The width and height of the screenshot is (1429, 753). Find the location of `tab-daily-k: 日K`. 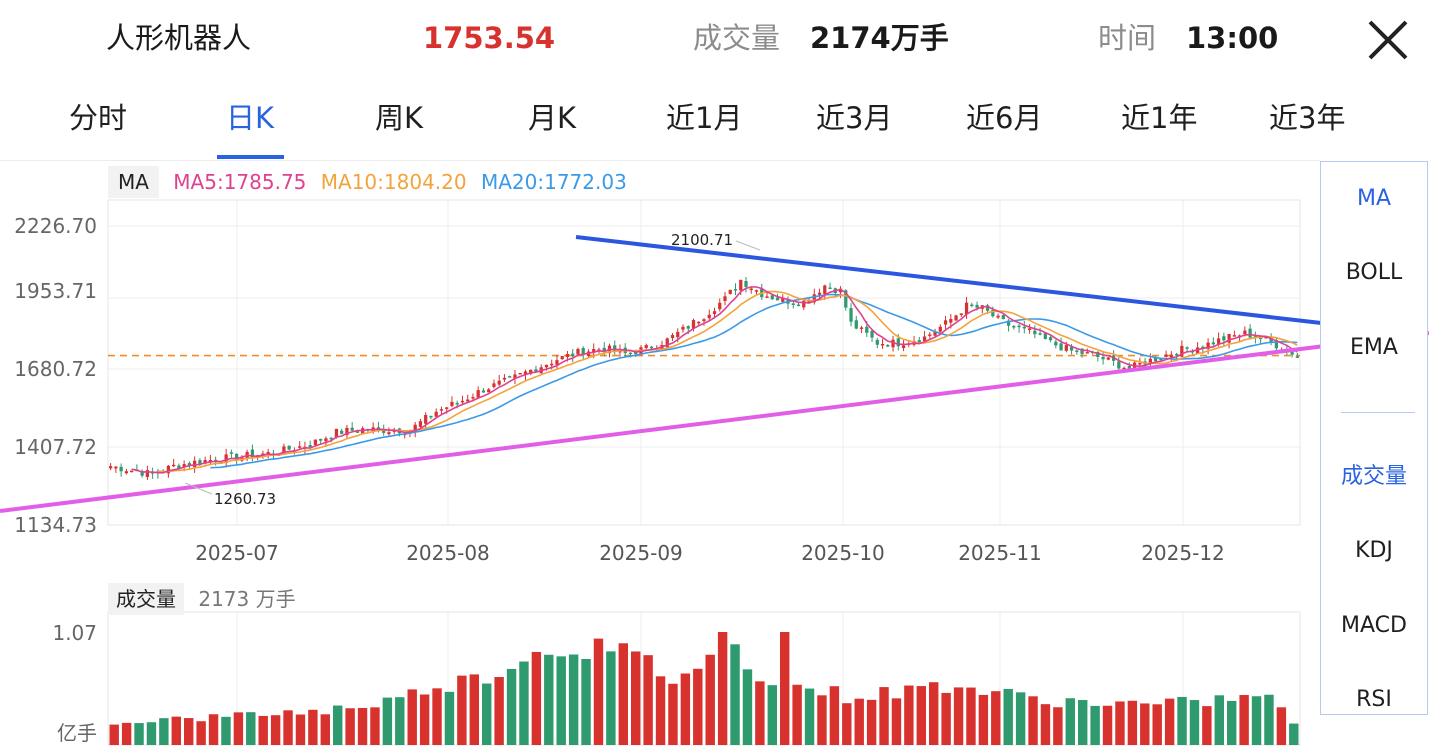

tab-daily-k: 日K is located at coordinates (250, 118).